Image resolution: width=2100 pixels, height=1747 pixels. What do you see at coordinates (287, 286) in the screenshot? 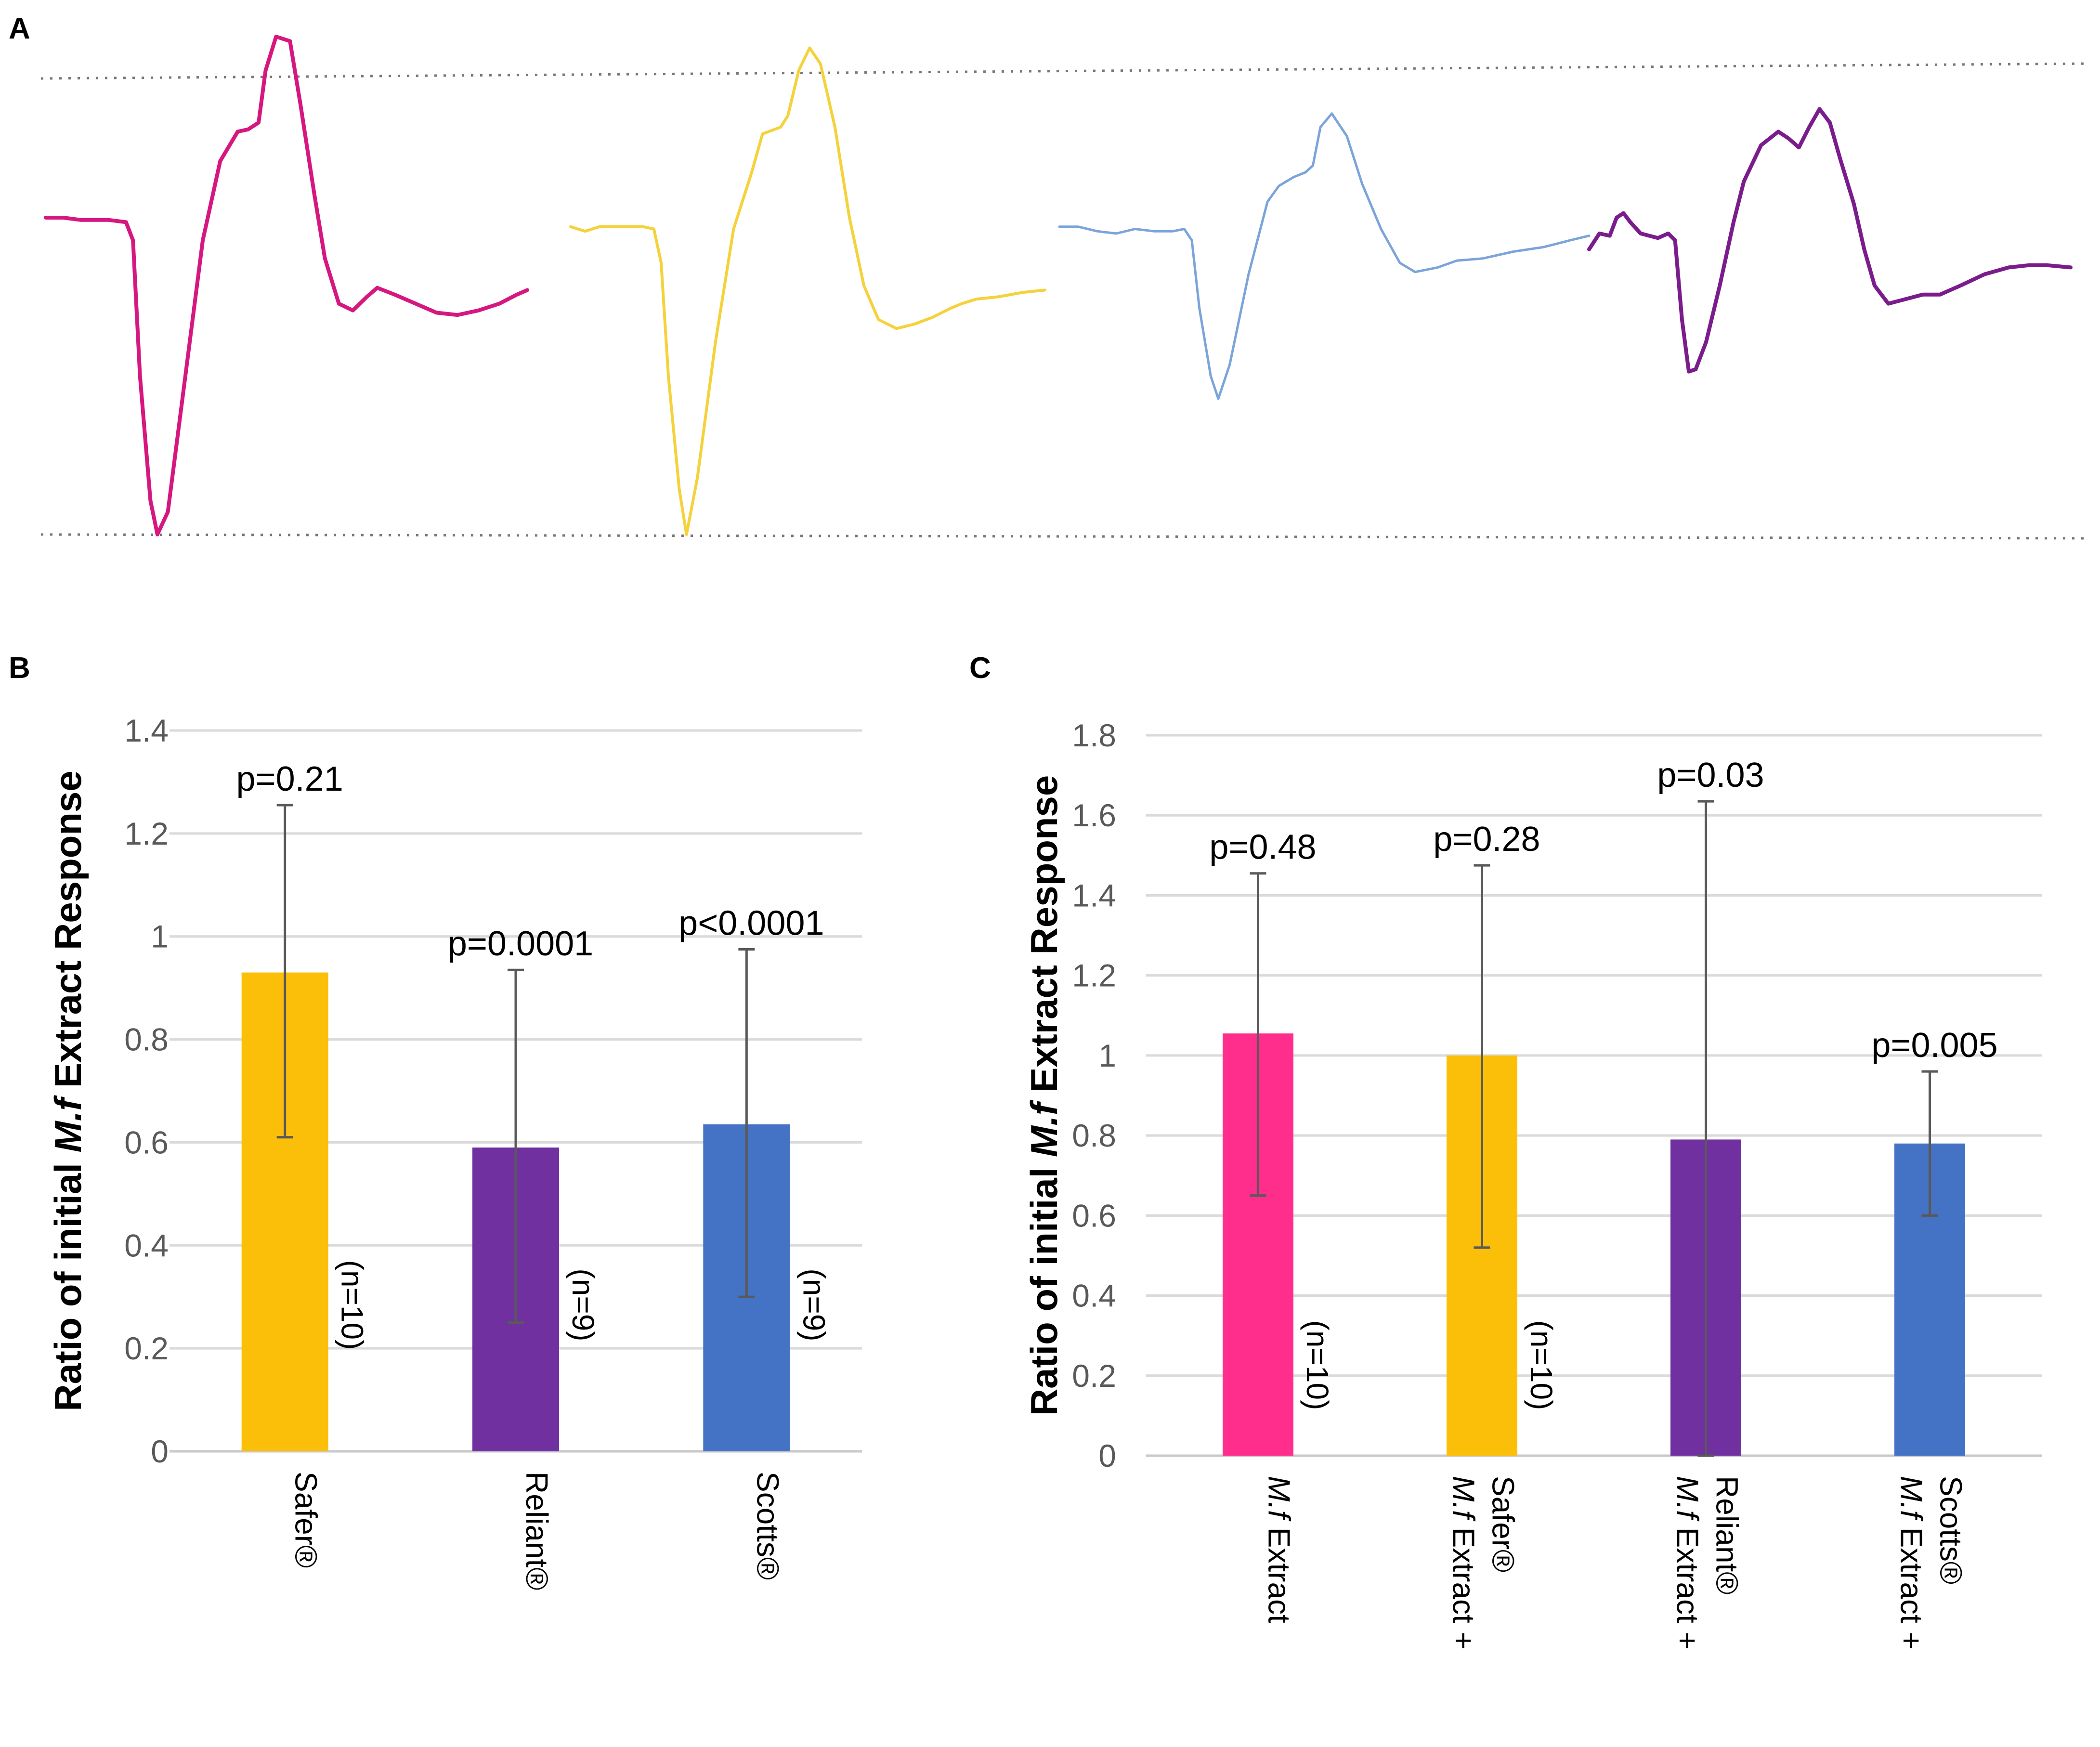
I see `trace-safer` at bounding box center [287, 286].